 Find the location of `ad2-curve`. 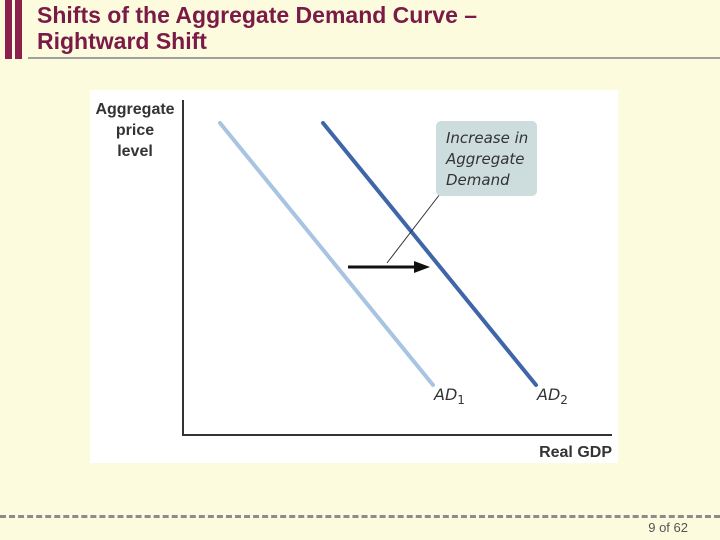

ad2-curve is located at coordinates (429, 254).